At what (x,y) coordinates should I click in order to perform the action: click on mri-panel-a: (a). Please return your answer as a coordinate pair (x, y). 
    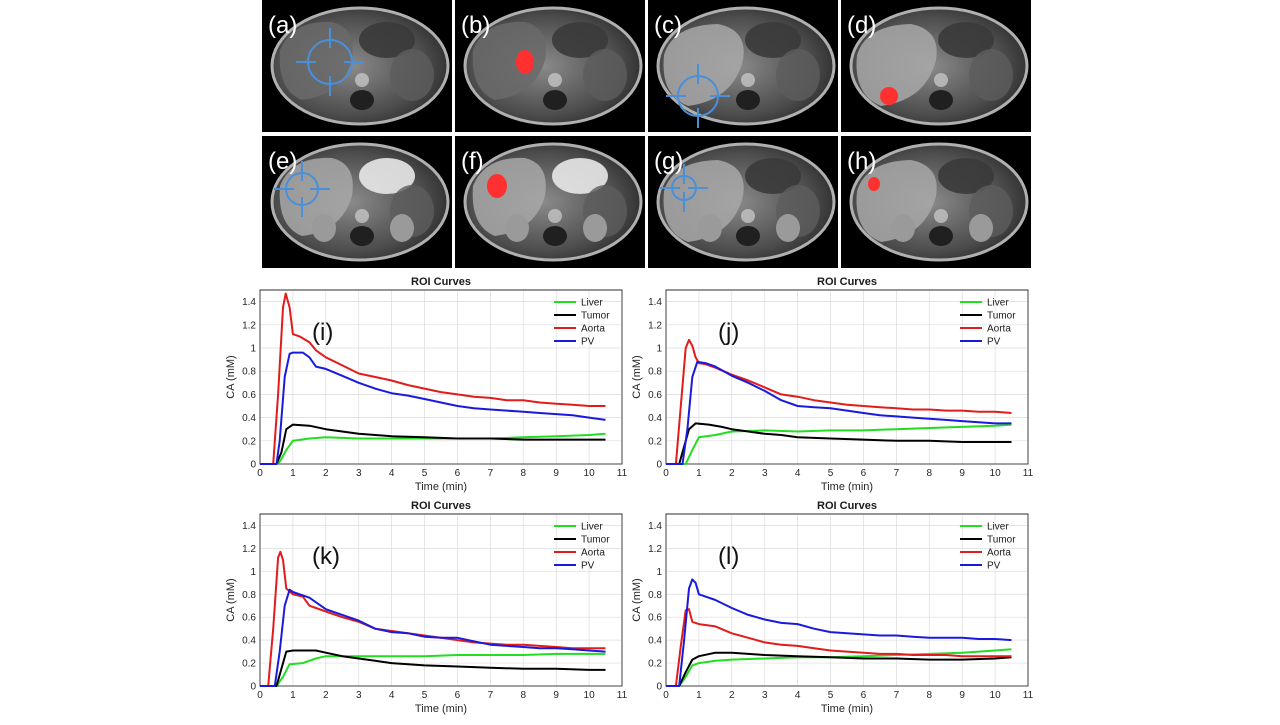
    Looking at the image, I should click on (357, 66).